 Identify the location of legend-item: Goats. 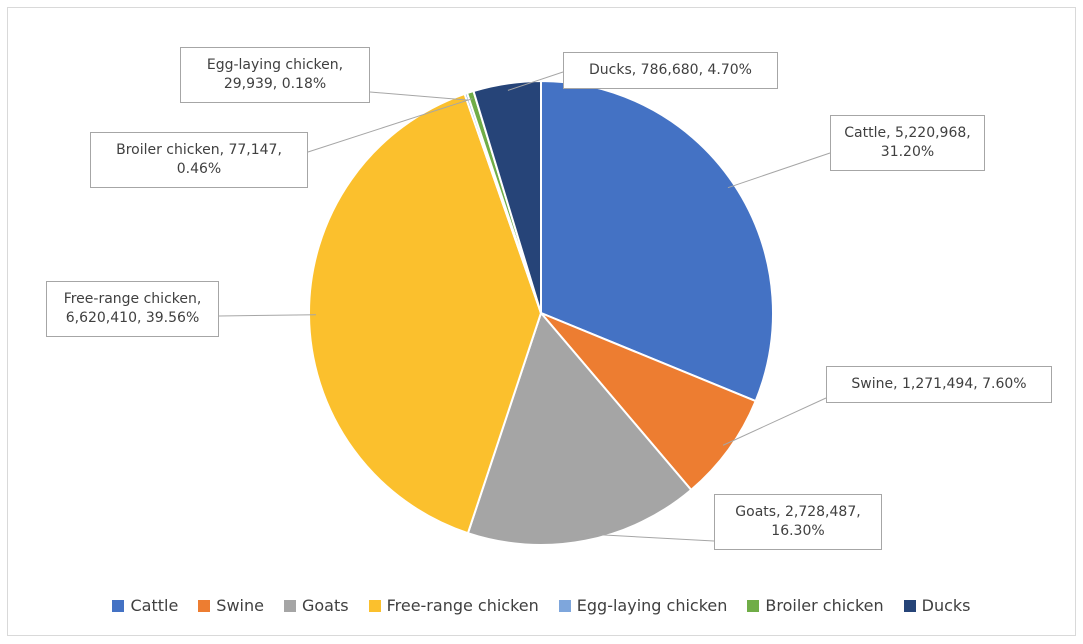
(316, 605).